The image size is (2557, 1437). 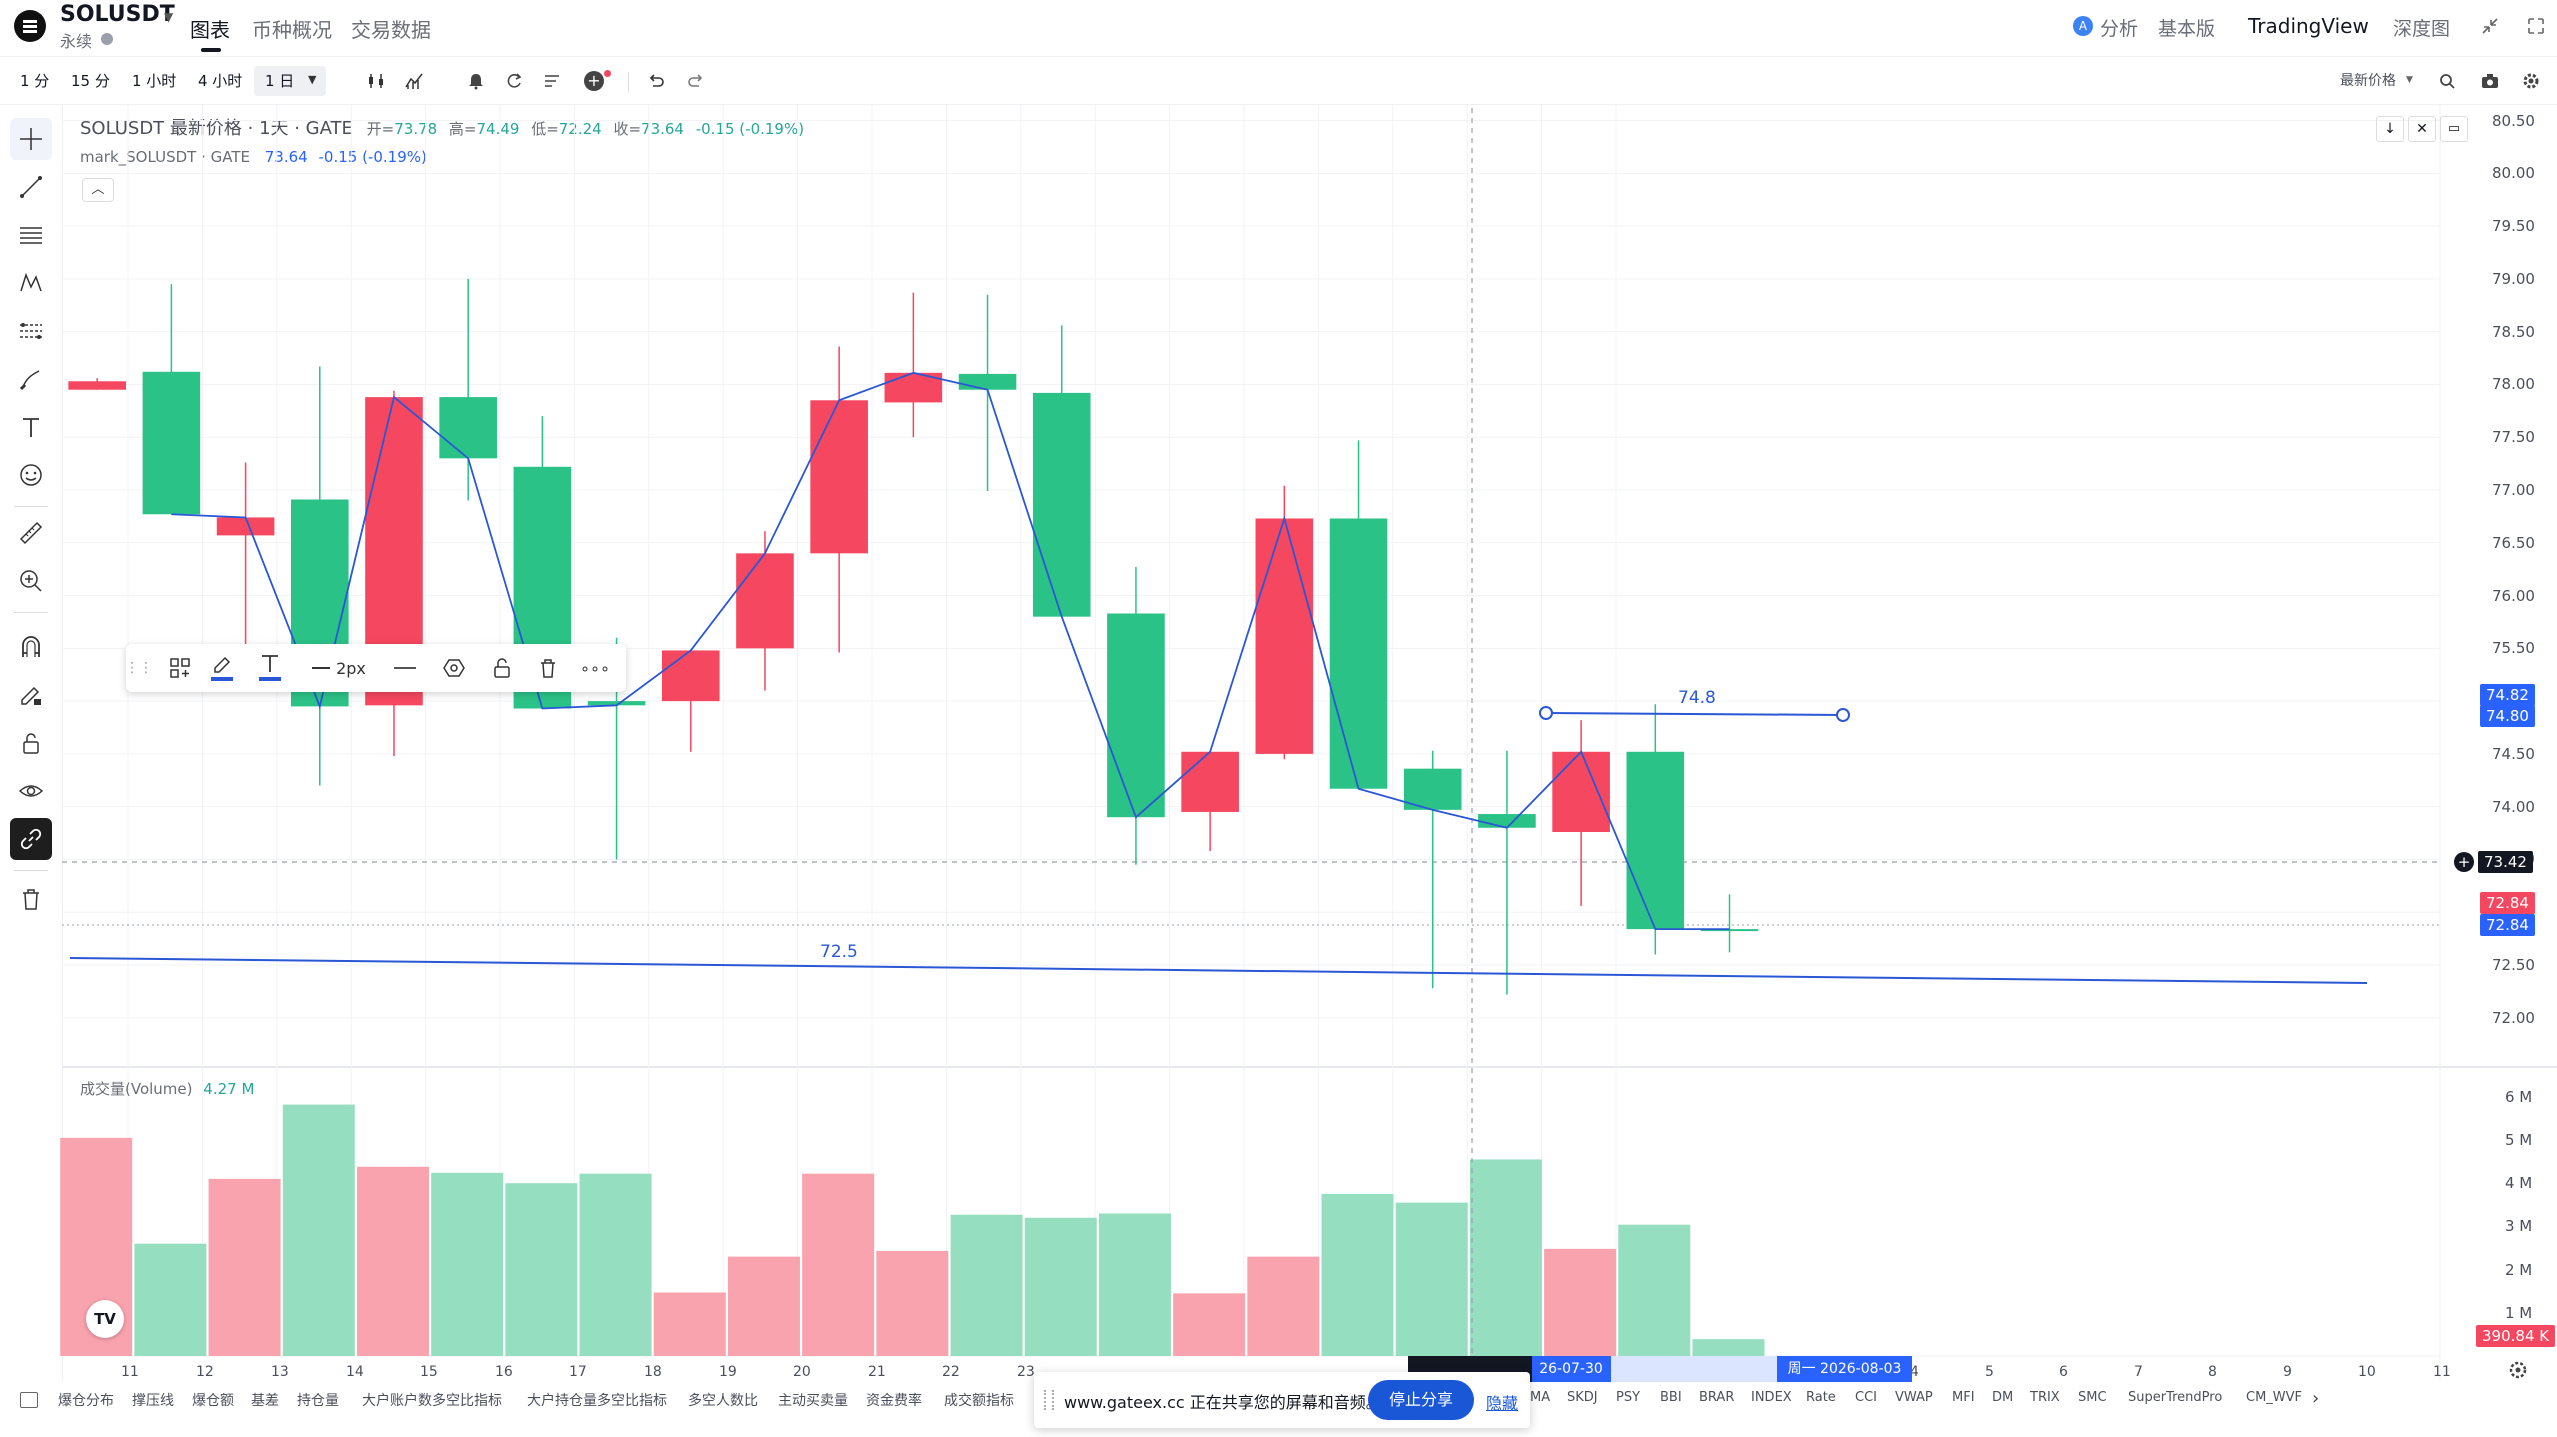 I want to click on auto-scale-button: ✕, so click(x=2422, y=129).